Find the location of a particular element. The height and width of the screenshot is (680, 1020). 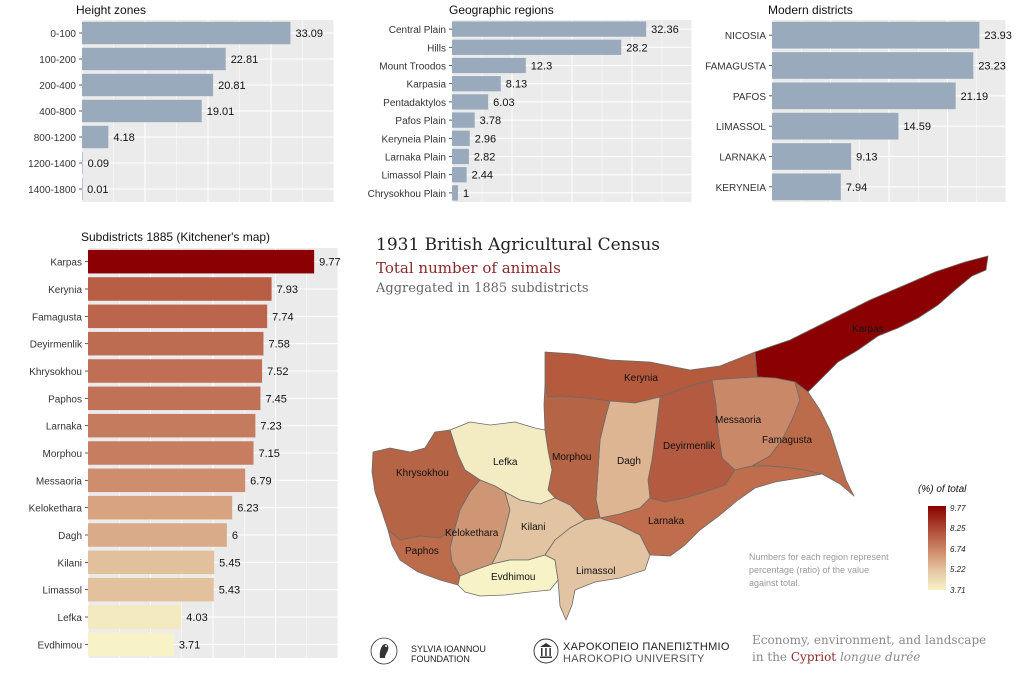

subdistricts-bar-lefka is located at coordinates (135, 617).